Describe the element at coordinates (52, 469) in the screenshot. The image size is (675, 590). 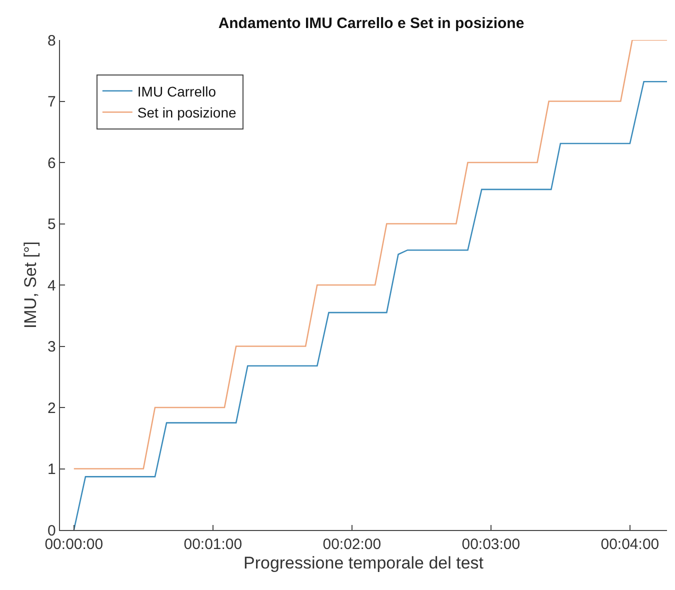
I see `y-tick-label: 1` at that location.